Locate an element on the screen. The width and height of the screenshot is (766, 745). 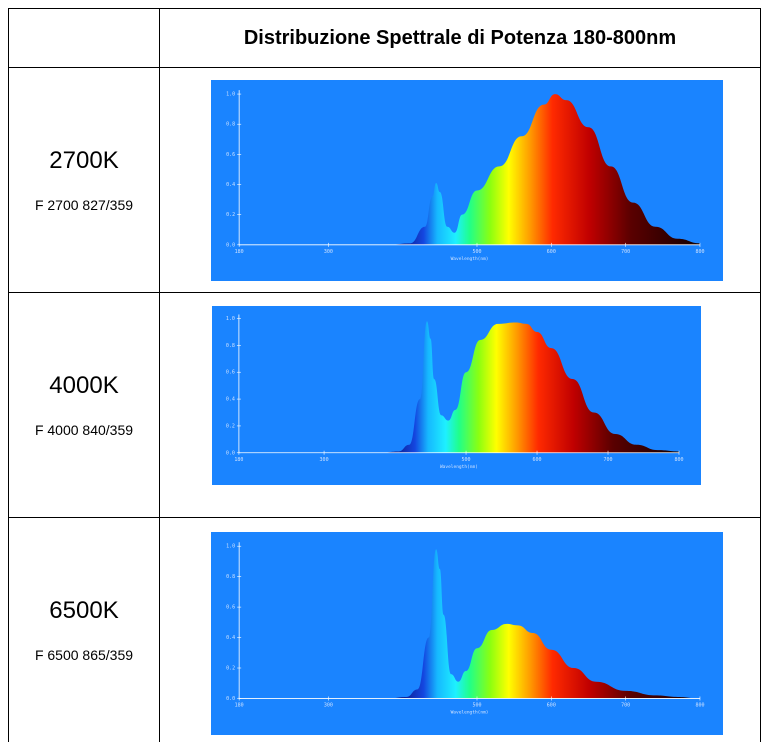
header-blank-cell is located at coordinates (84, 38).